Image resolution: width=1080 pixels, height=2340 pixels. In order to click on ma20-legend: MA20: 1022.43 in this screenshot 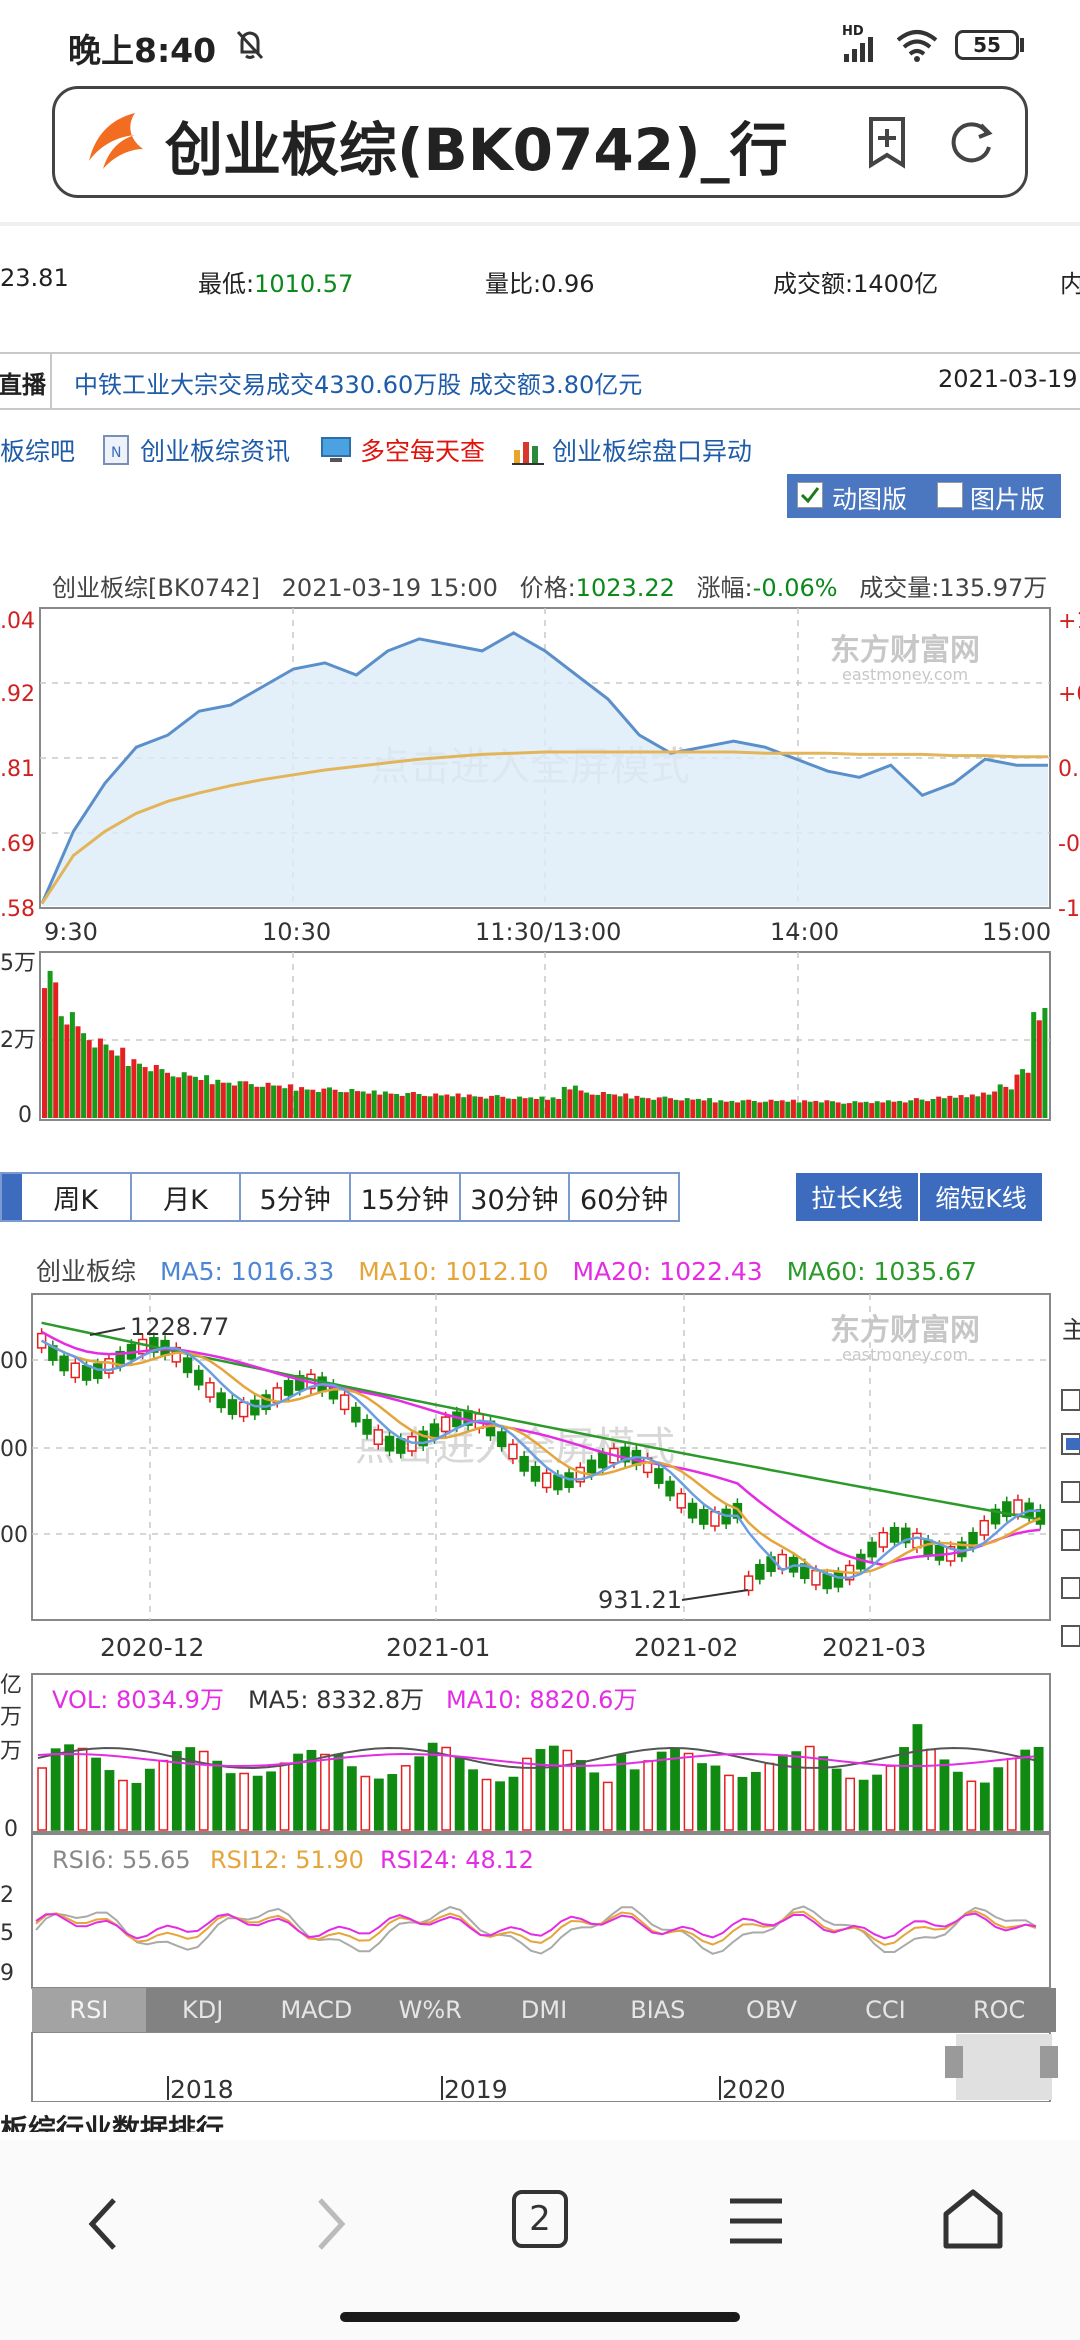, I will do `click(667, 1271)`.